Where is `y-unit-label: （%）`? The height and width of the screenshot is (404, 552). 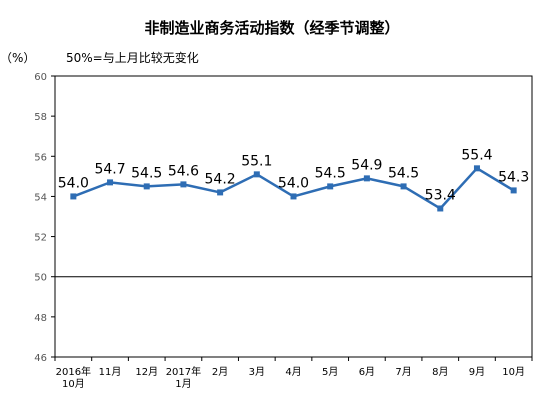 y-unit-label: （%） is located at coordinates (17, 58).